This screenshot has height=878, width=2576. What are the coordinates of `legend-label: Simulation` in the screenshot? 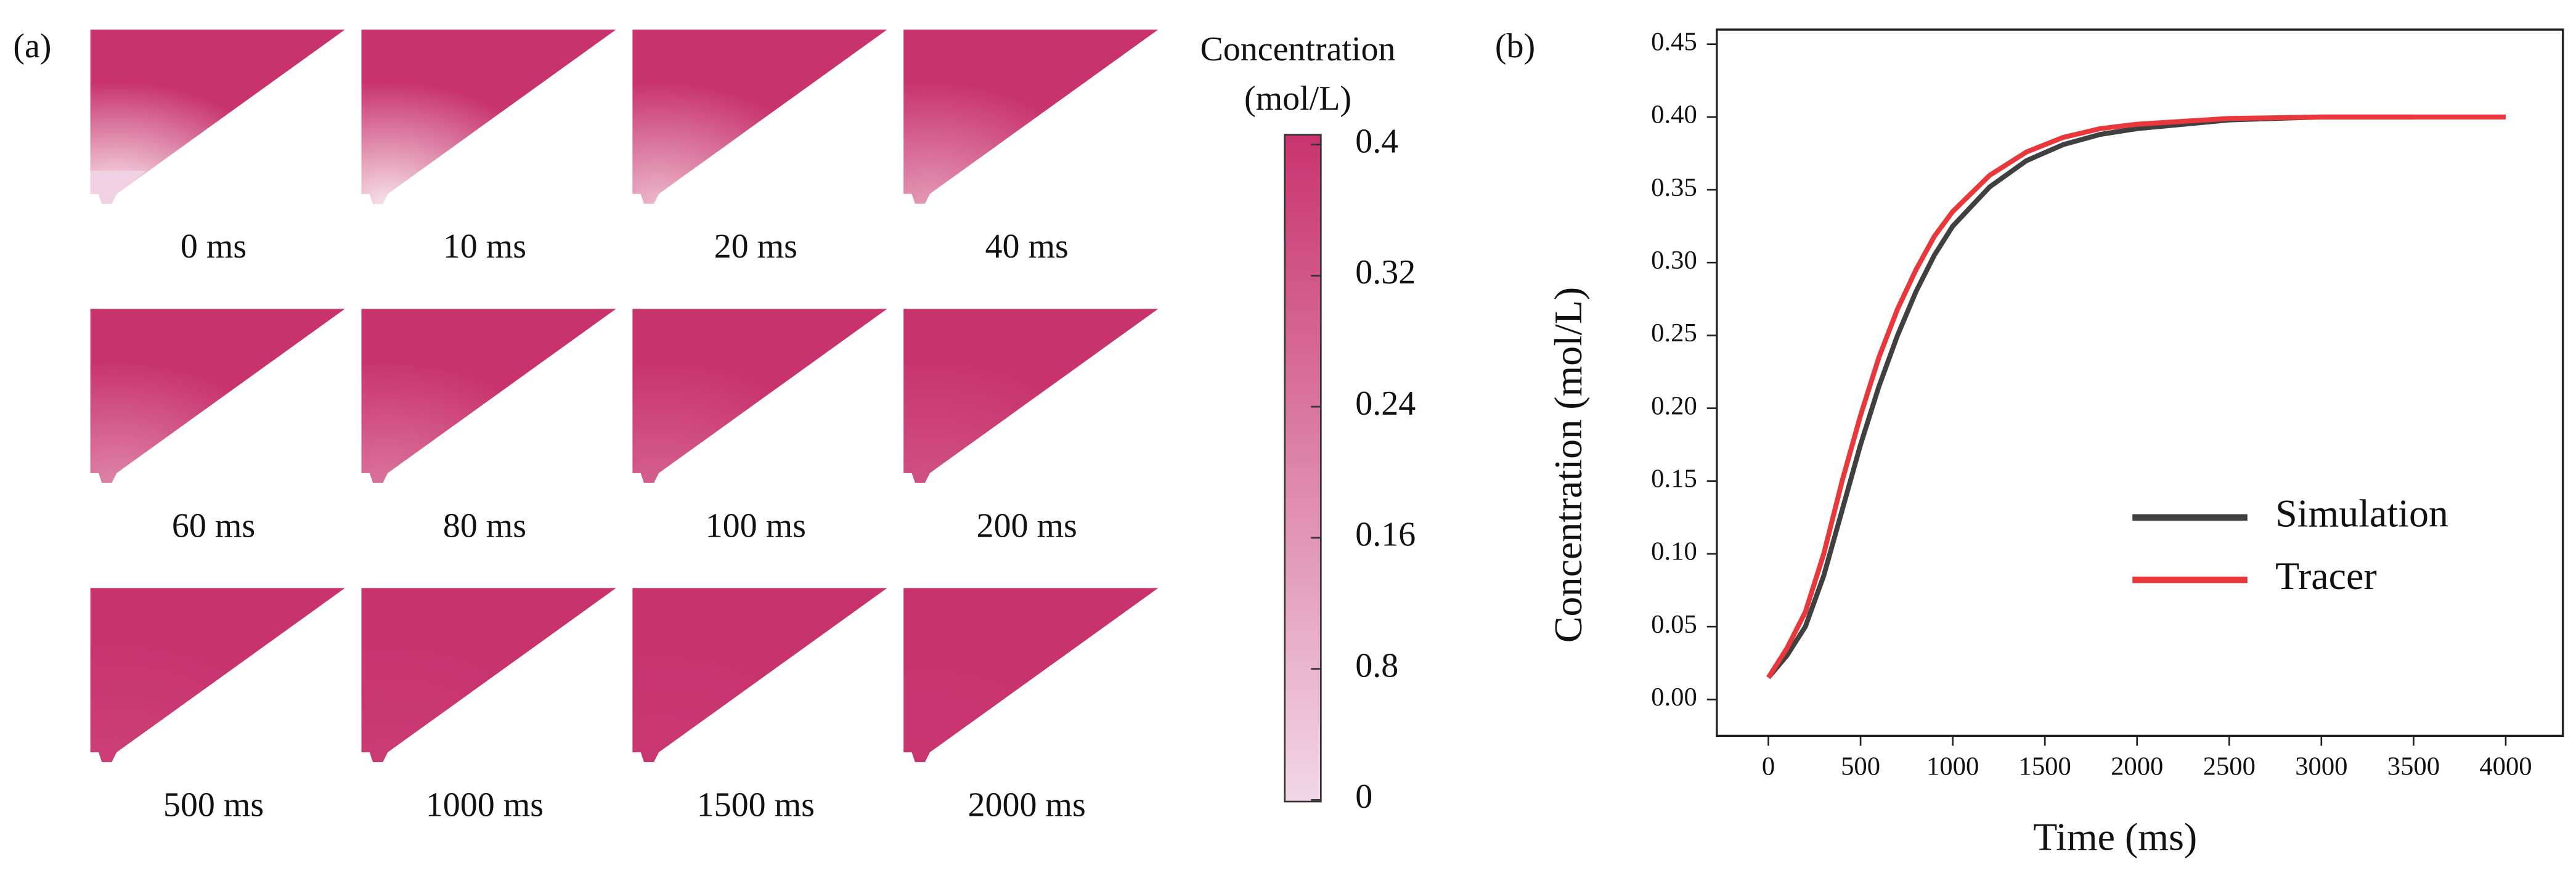 It's located at (2361, 513).